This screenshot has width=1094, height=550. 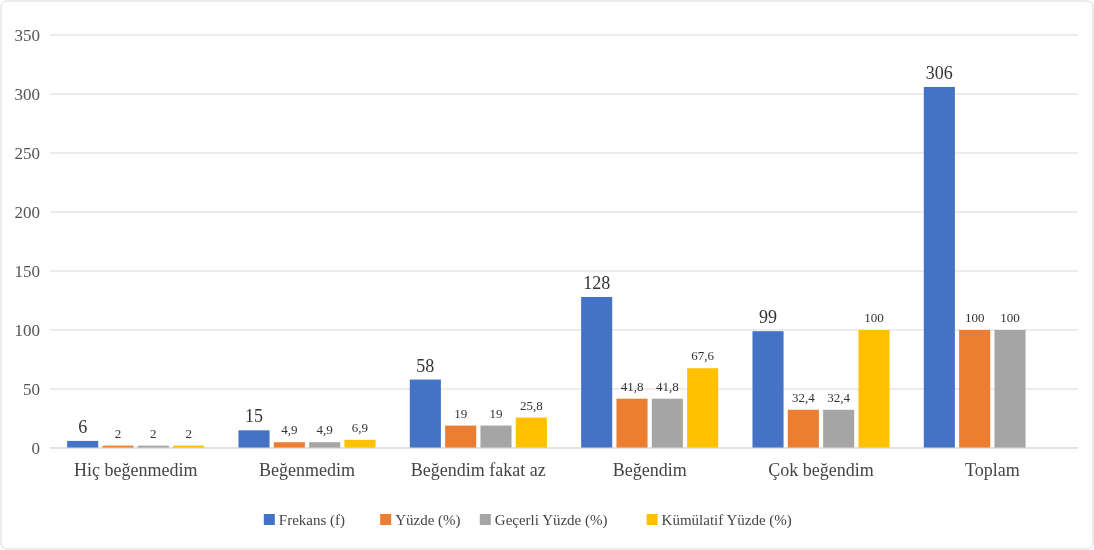 I want to click on data-label: 58, so click(x=425, y=365).